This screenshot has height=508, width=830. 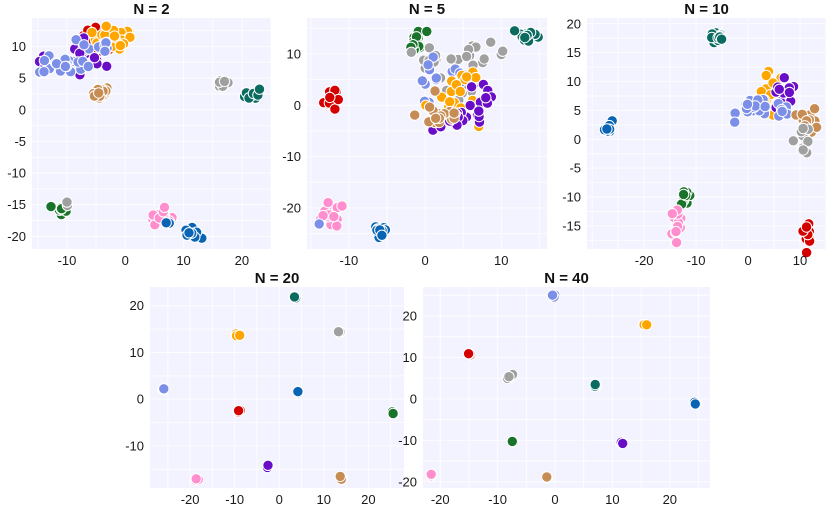 I want to click on subplot-title: N = 10, so click(x=706, y=9).